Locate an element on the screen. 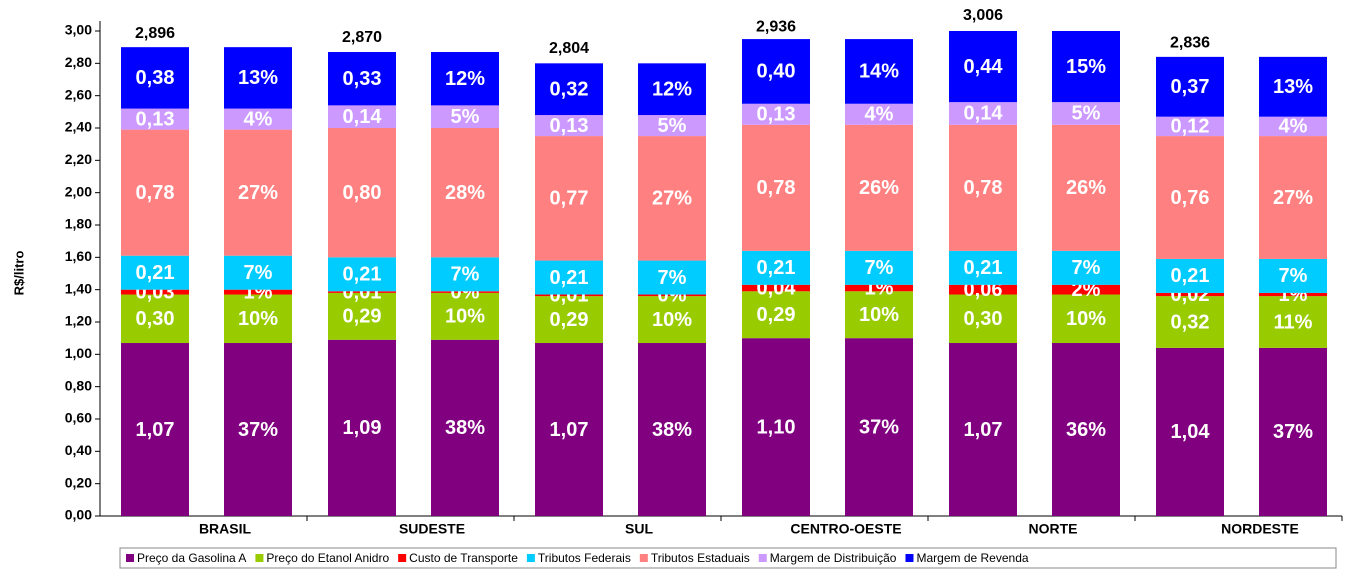 This screenshot has width=1350, height=579. percent-label: 12% is located at coordinates (672, 89).